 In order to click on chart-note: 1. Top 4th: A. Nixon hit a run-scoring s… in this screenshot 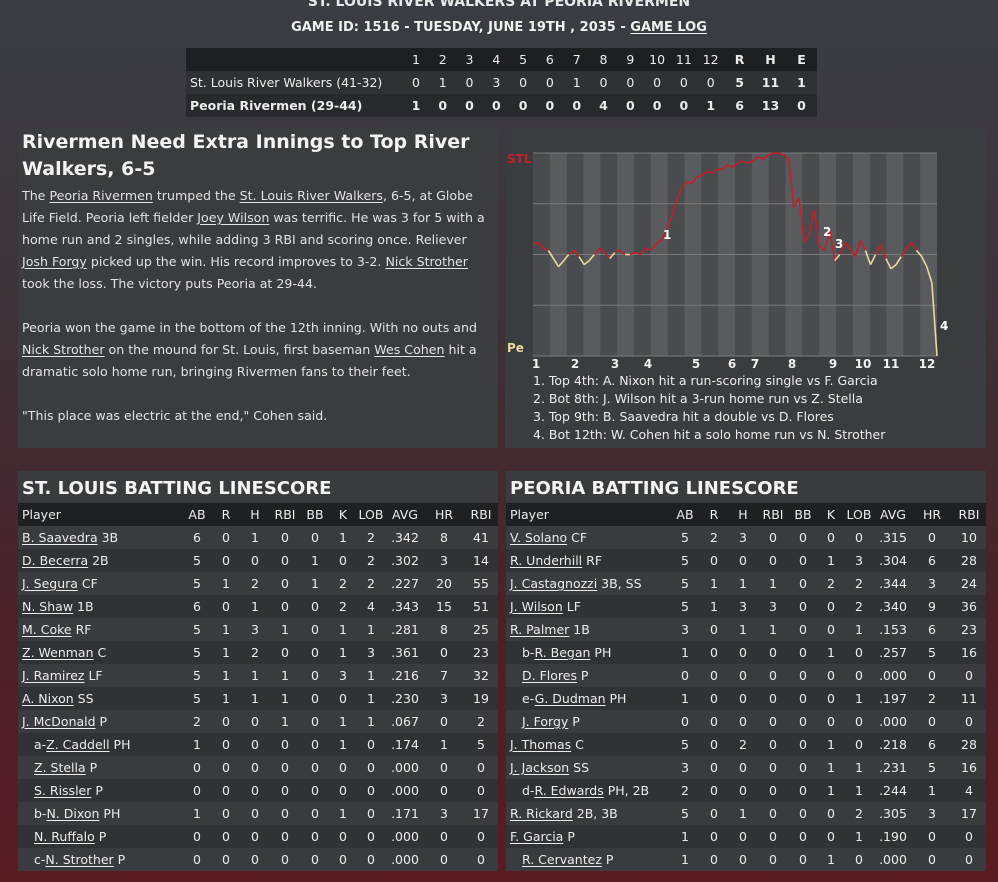, I will do `click(705, 380)`.